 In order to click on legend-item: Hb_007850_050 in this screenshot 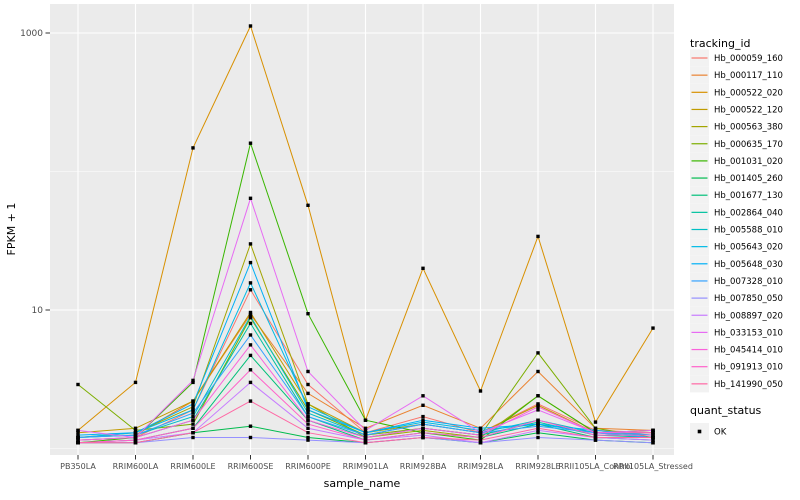, I will do `click(736, 298)`.